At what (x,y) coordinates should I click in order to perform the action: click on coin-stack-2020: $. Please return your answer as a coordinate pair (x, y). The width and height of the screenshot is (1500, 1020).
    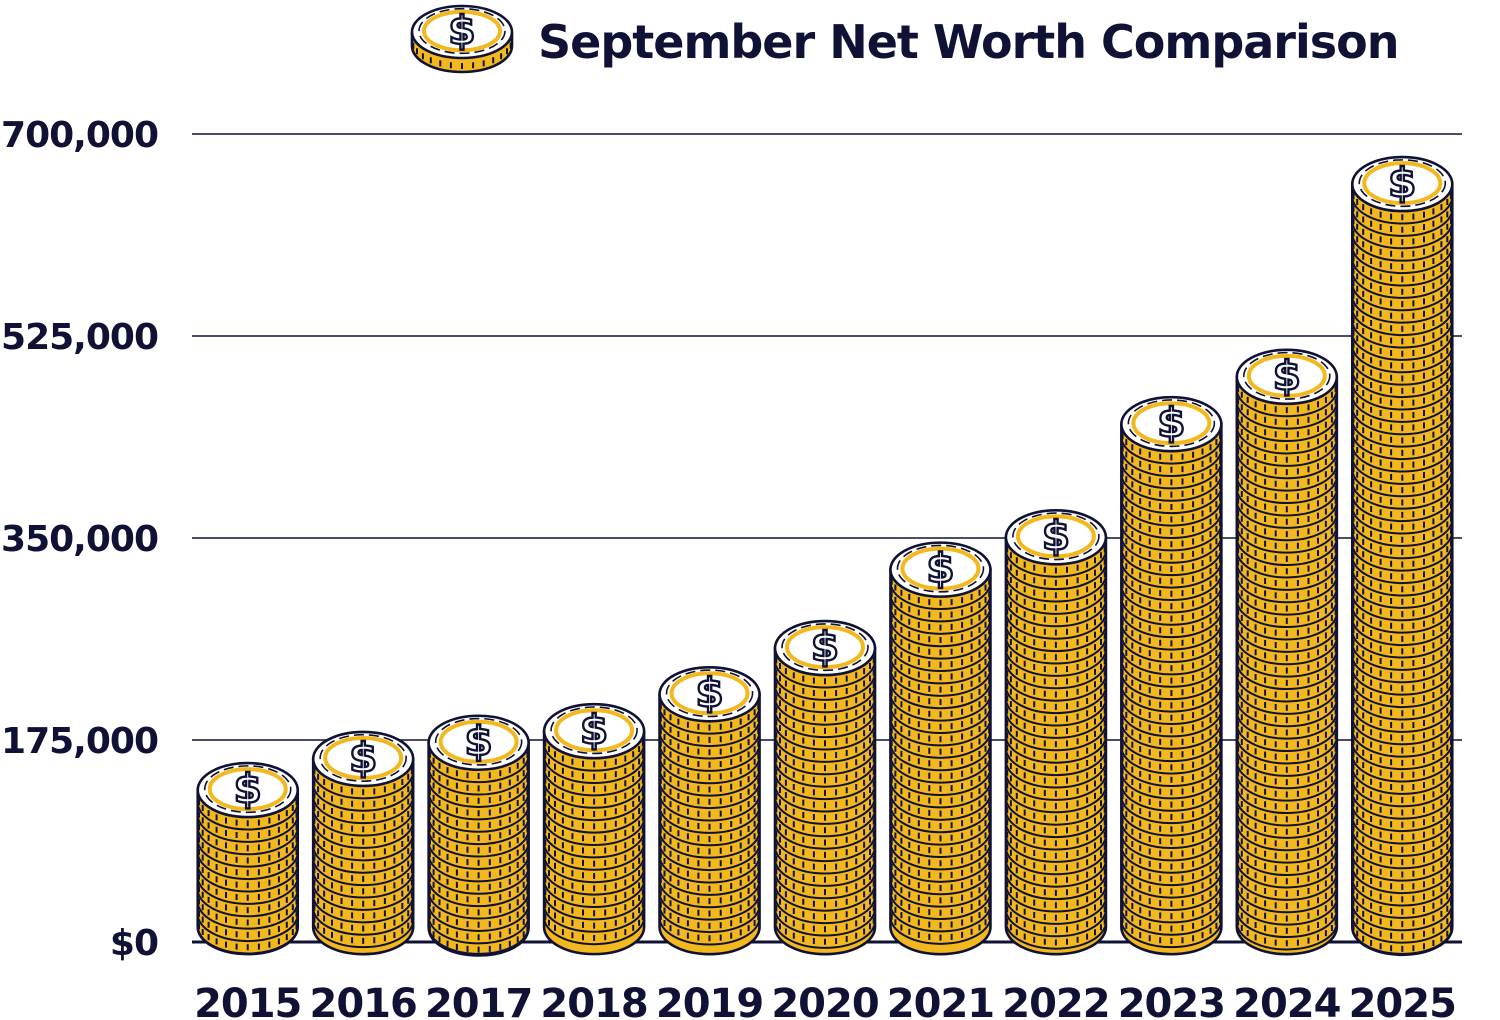
    Looking at the image, I should click on (825, 787).